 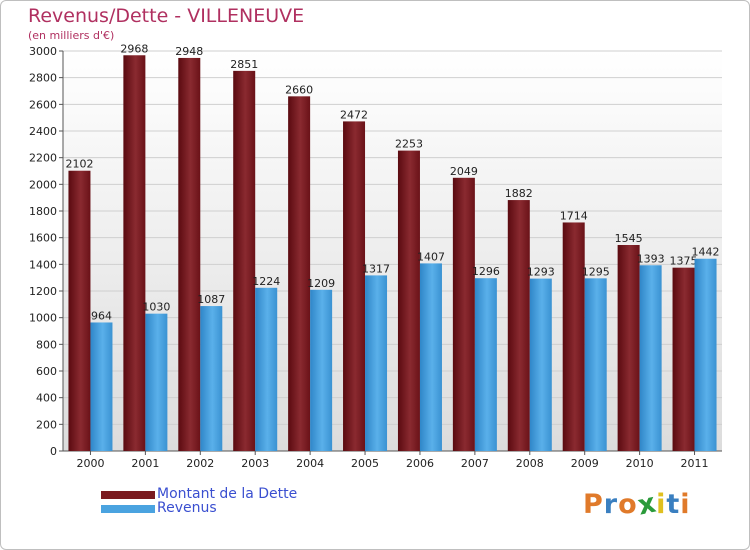 What do you see at coordinates (128, 509) in the screenshot?
I see `legend-swatch-revenus` at bounding box center [128, 509].